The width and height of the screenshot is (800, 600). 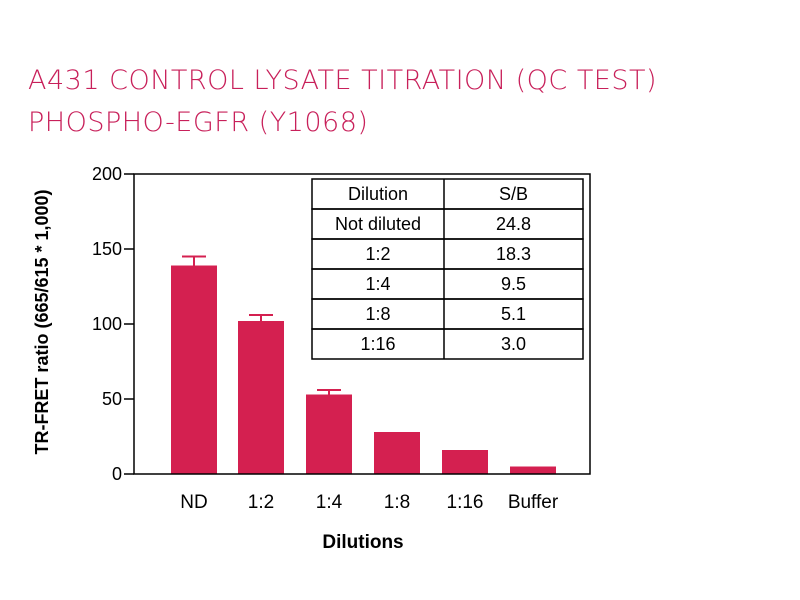 What do you see at coordinates (377, 344) in the screenshot?
I see `table-cell-dilution-5: 1:16` at bounding box center [377, 344].